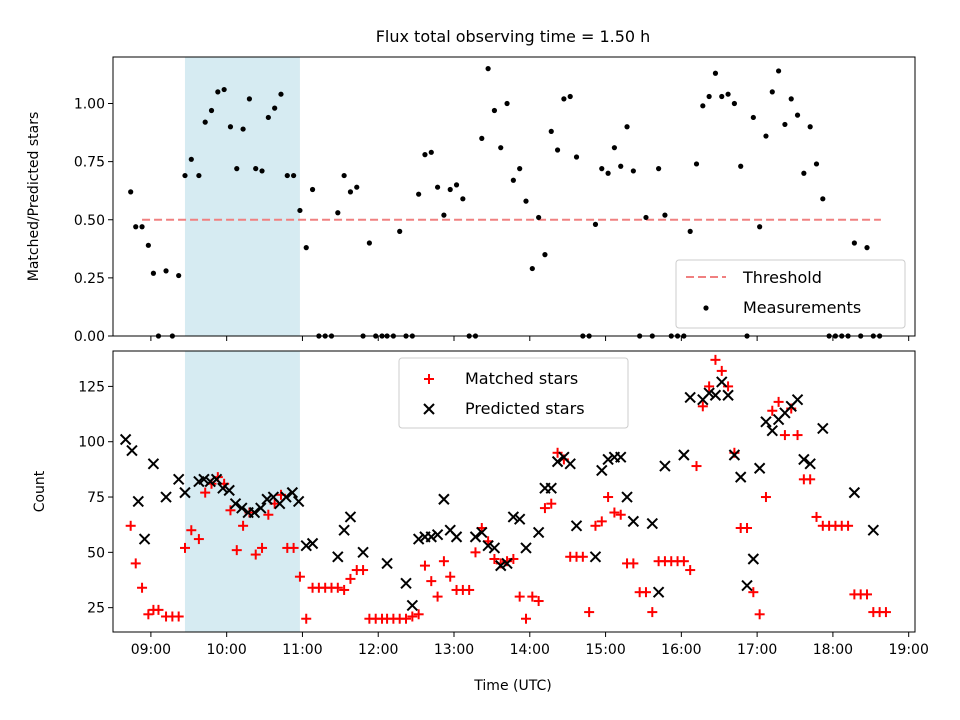 The image size is (960, 720). Describe the element at coordinates (833, 650) in the screenshot. I see `x-tick-label: 18:00` at that location.